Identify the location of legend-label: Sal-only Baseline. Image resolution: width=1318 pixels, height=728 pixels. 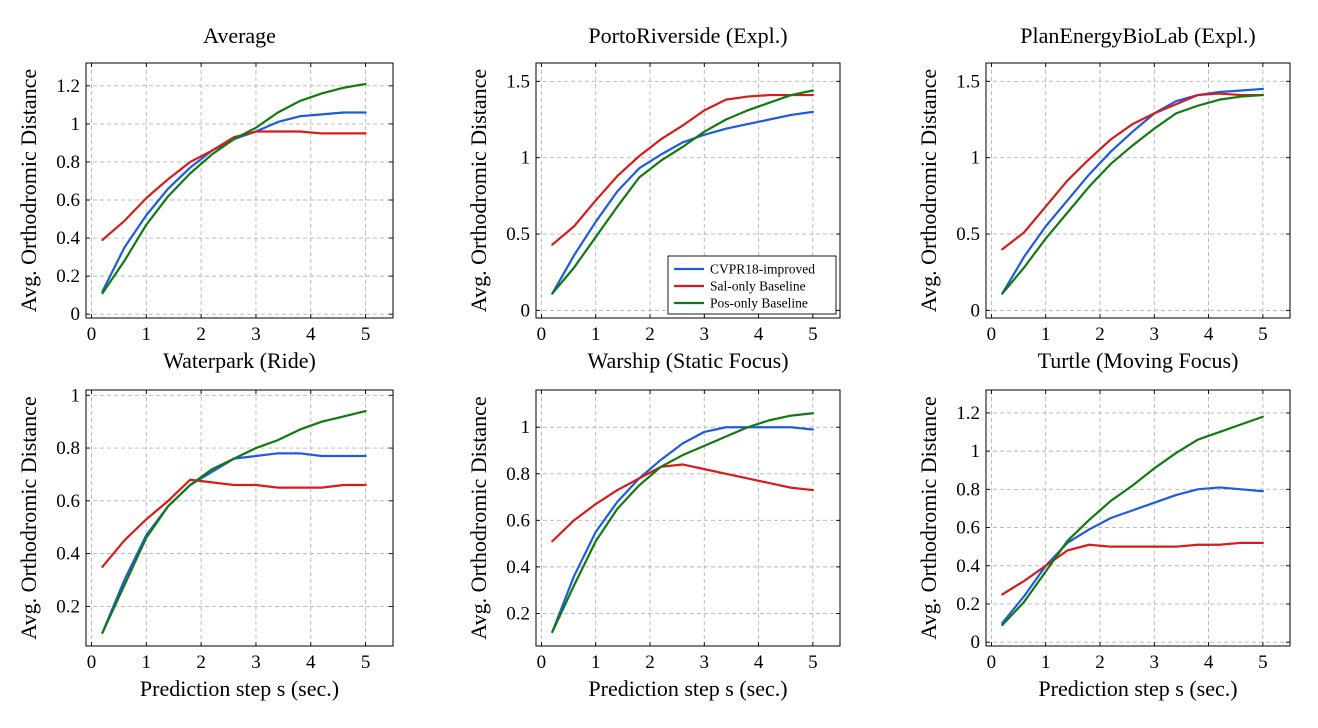
(758, 286).